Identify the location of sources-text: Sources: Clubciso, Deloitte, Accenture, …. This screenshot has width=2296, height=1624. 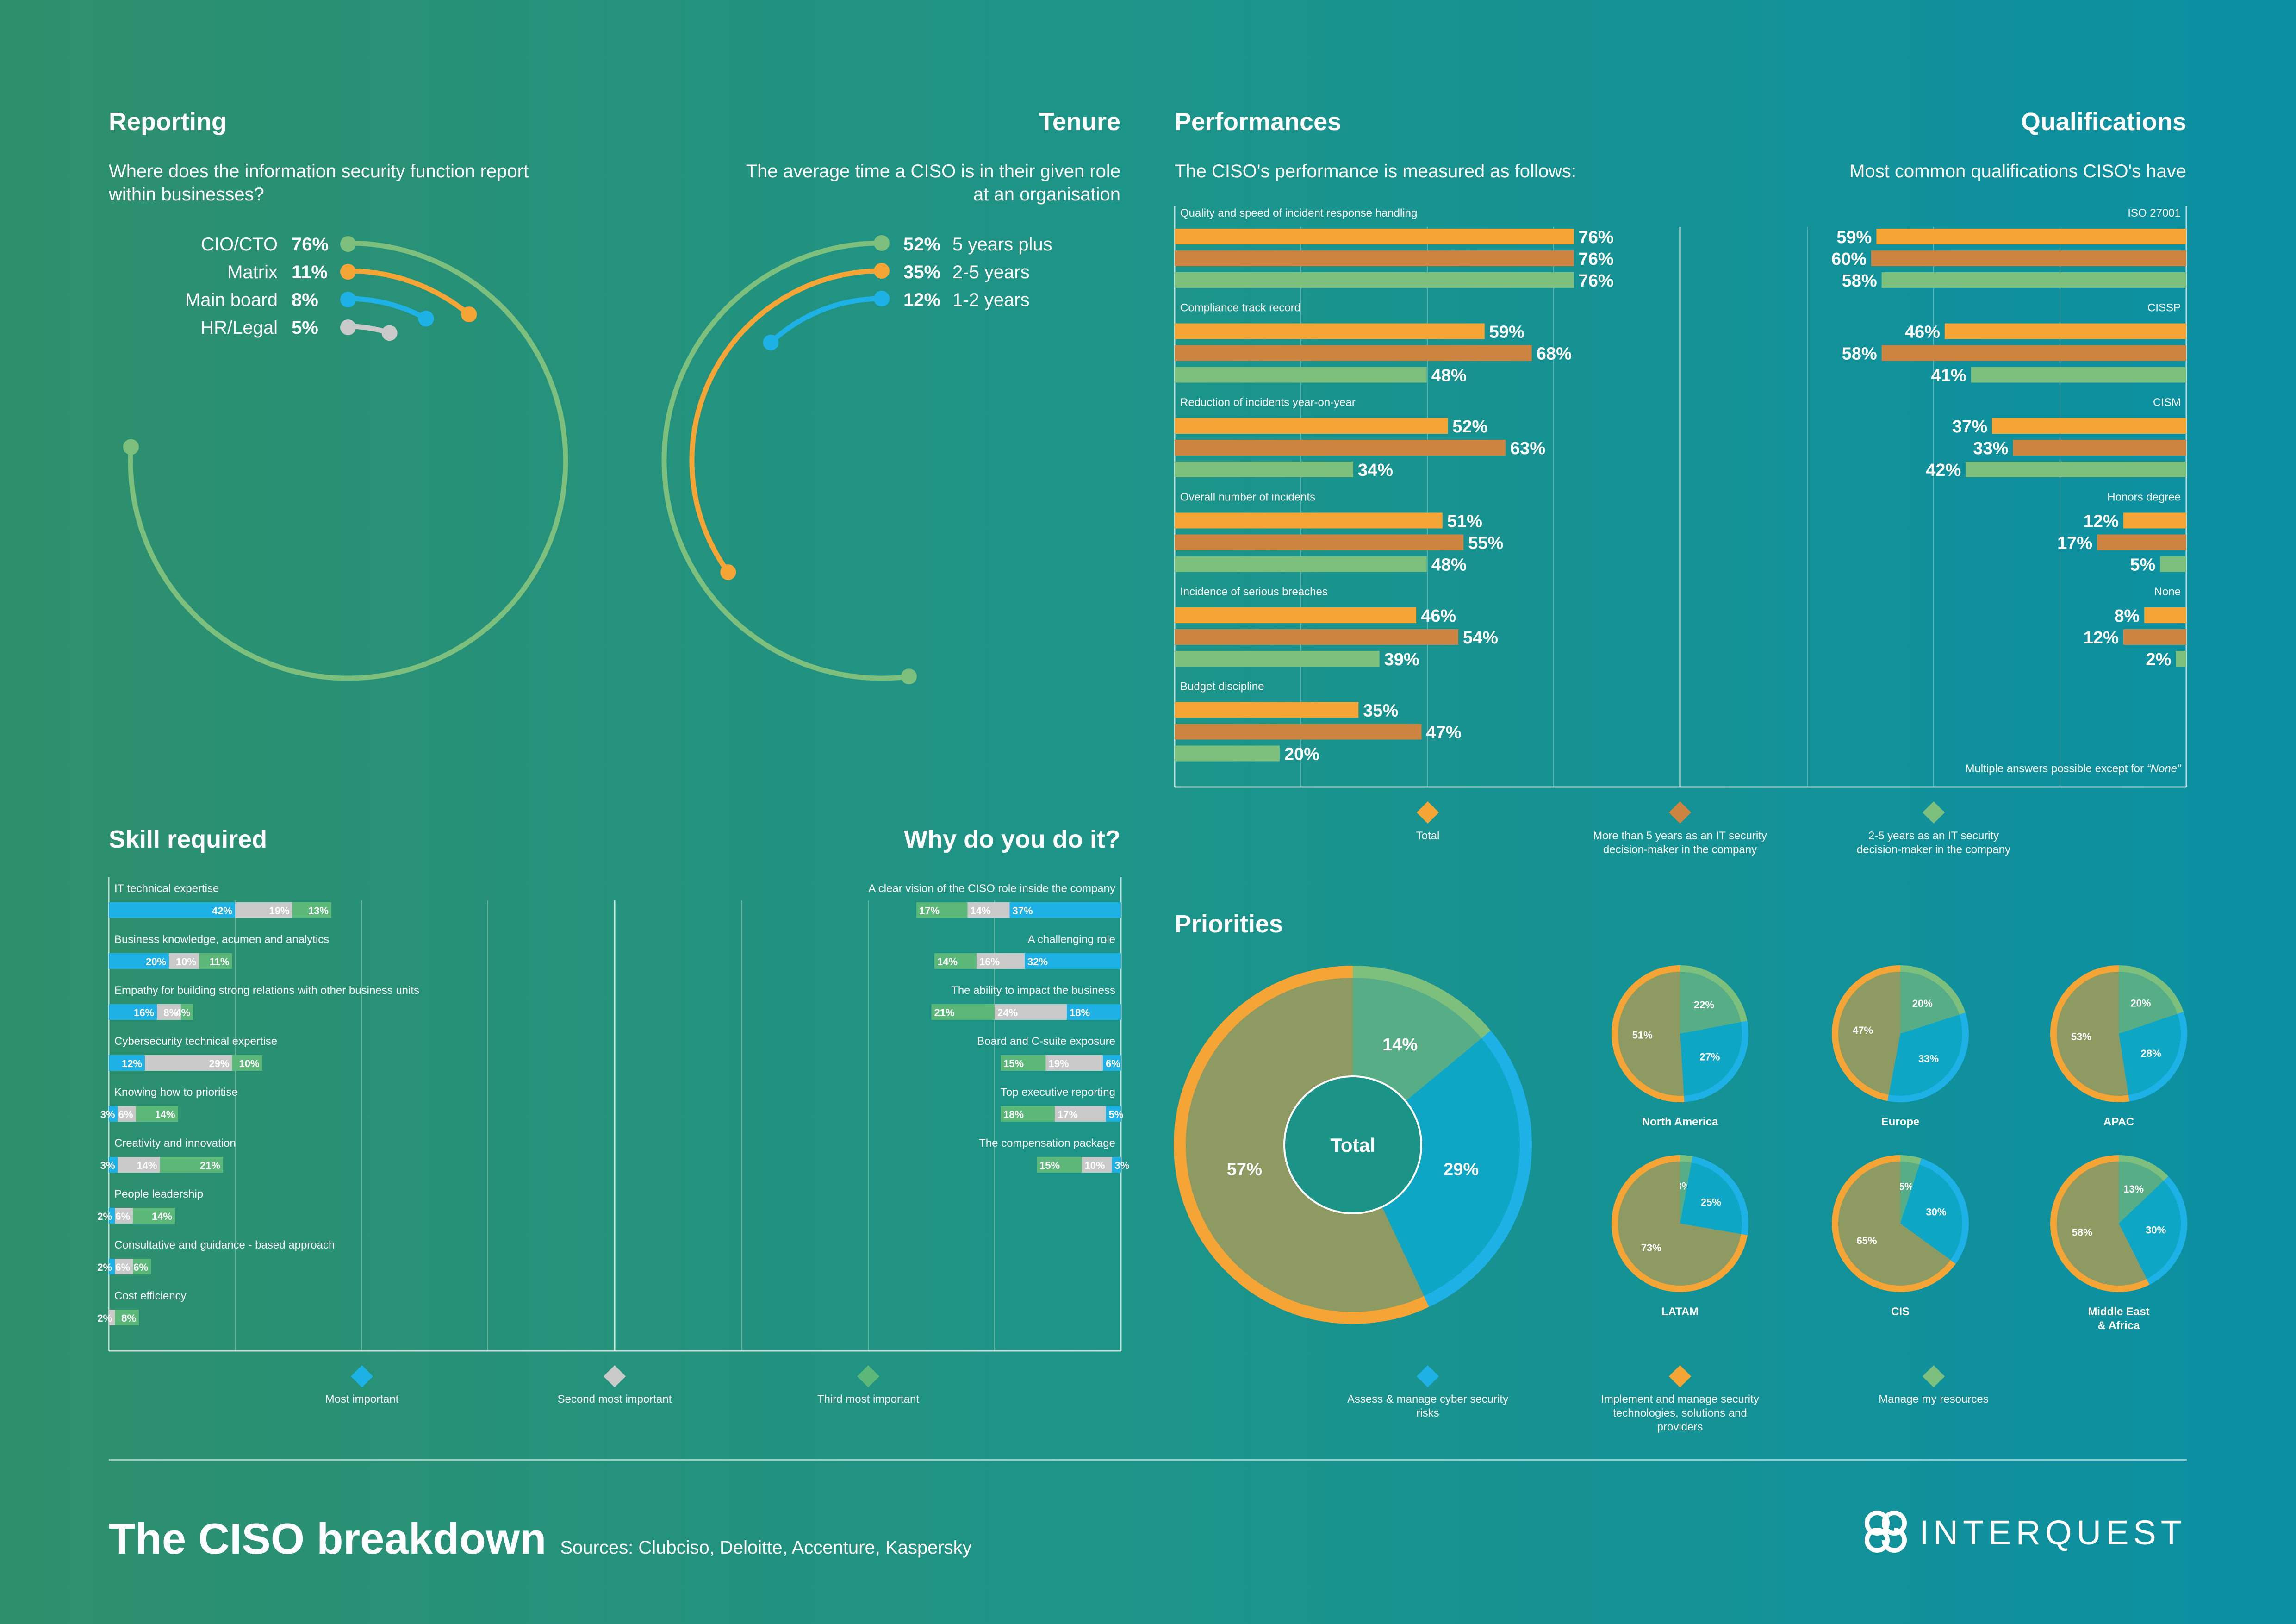
(766, 1547).